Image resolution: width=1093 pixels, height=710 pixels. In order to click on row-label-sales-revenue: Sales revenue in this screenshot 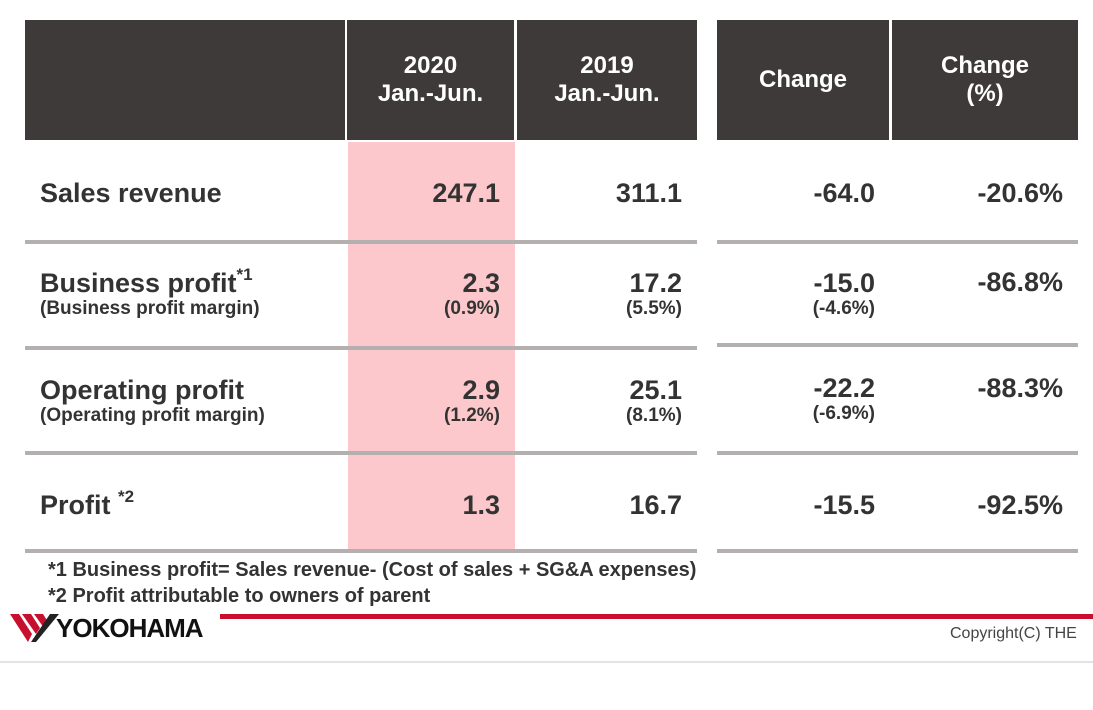, I will do `click(131, 193)`.